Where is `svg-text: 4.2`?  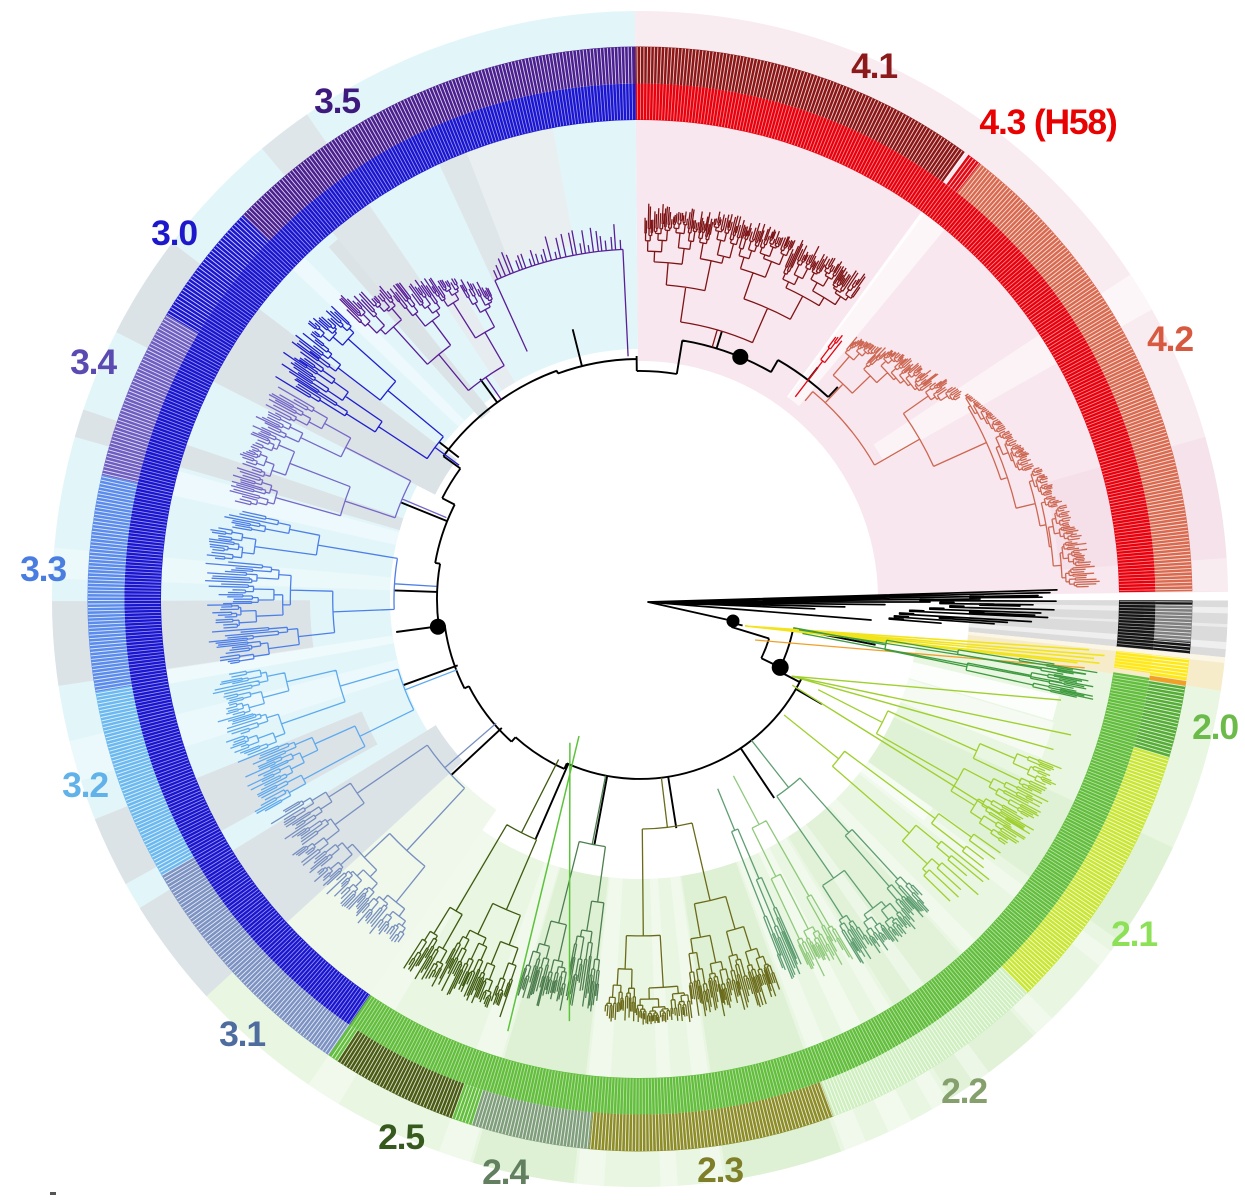 svg-text: 4.2 is located at coordinates (1170, 339).